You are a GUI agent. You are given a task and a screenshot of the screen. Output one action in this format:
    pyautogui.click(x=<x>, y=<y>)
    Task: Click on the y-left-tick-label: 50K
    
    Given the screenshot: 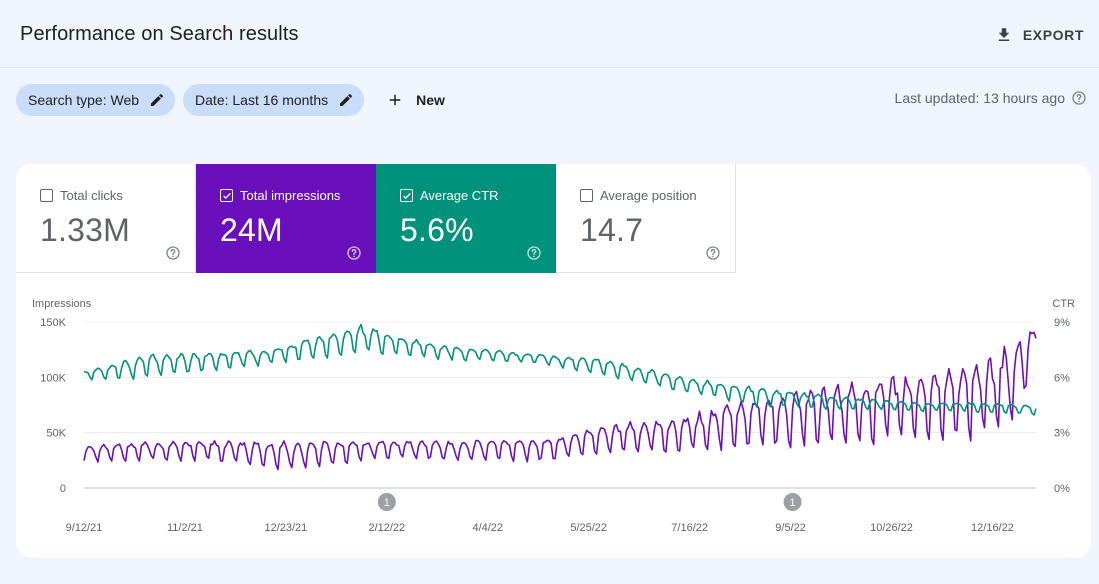 What is the action you would take?
    pyautogui.click(x=56, y=434)
    